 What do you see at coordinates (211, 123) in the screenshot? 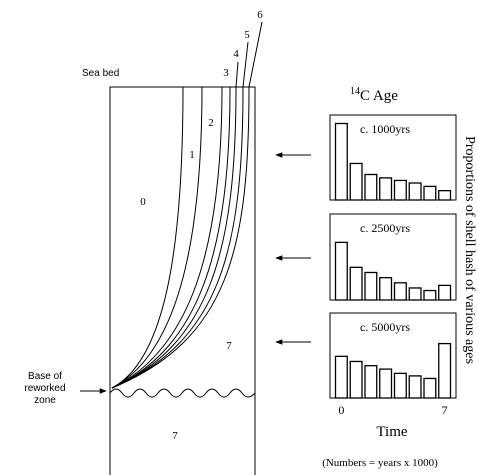
I see `zone-label: 2` at bounding box center [211, 123].